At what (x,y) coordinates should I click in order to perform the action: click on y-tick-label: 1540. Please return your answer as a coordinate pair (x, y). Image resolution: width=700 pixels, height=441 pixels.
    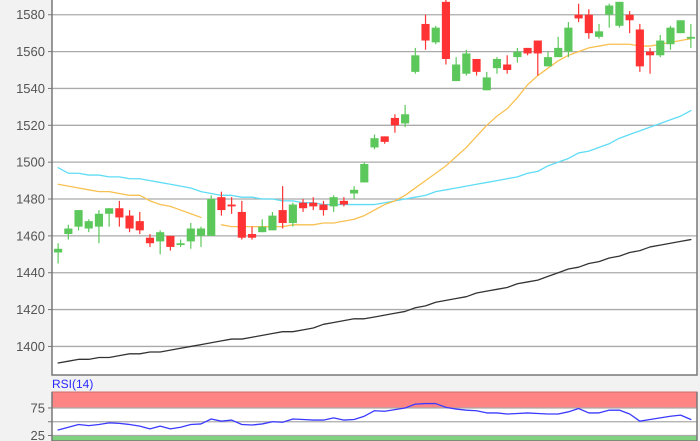
    Looking at the image, I should click on (30, 88).